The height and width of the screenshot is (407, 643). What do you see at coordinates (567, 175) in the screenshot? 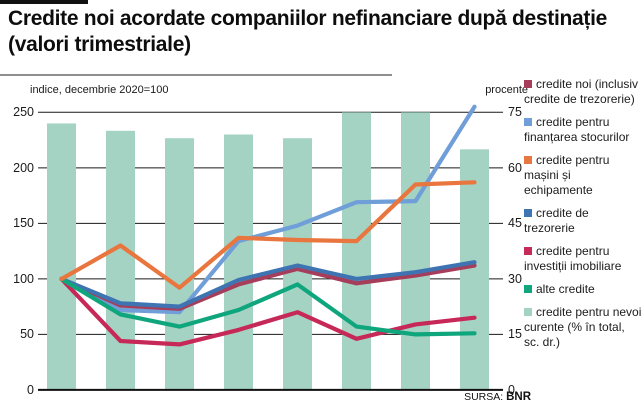
I see `legend-label: credite pentru mașini și echipamente` at bounding box center [567, 175].